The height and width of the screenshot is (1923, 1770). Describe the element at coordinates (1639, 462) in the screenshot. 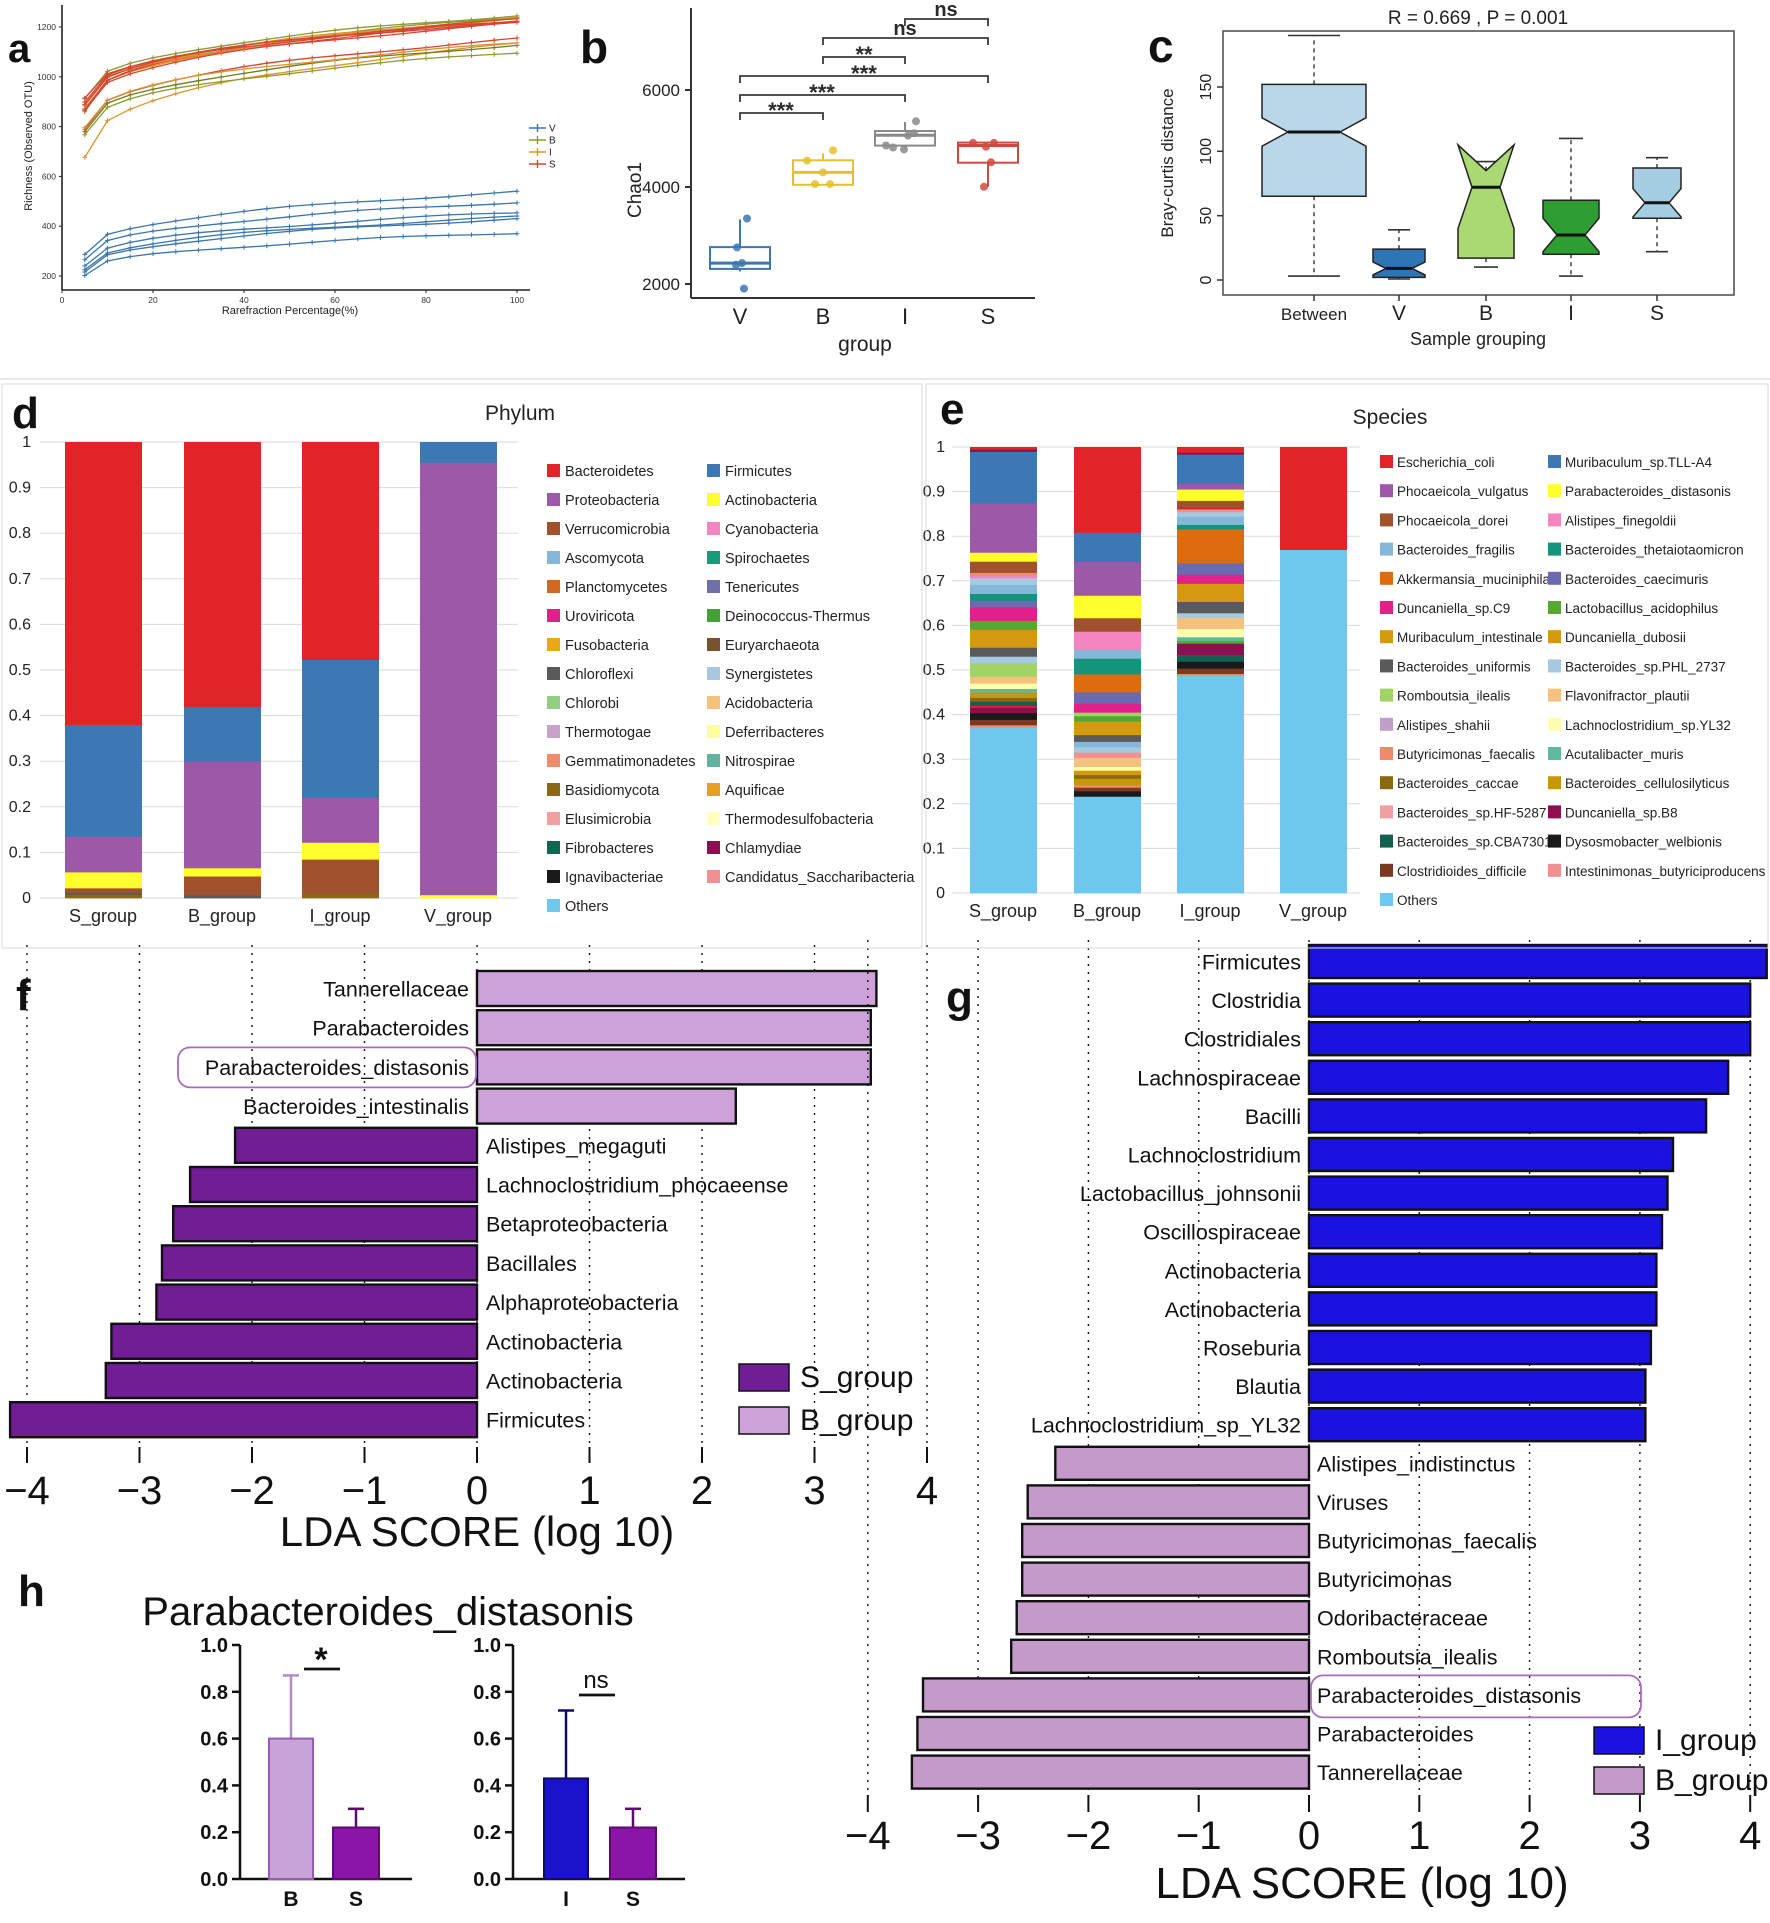

I see `svg-text: Muribaculum_sp.TLL-A4` at that location.